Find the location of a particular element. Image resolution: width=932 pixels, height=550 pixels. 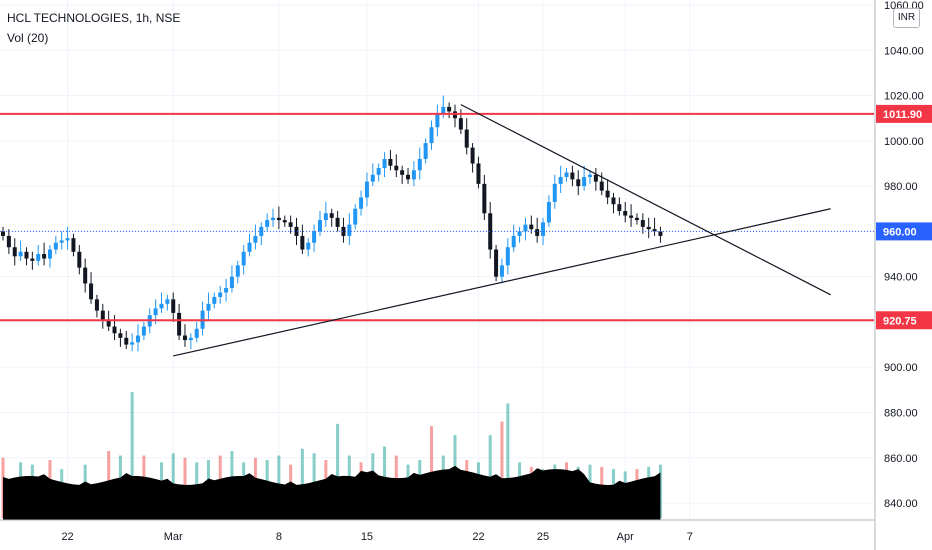

y-tick-label: 840.00 is located at coordinates (901, 504).